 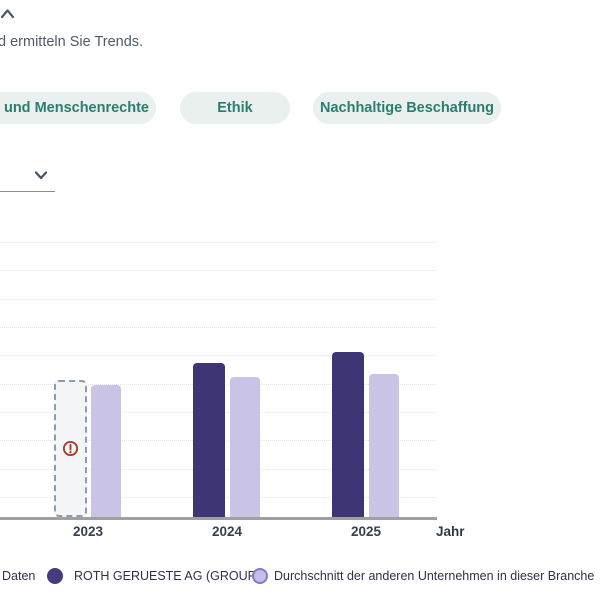 I want to click on legend-item-missing-data: Daten, so click(x=18, y=576).